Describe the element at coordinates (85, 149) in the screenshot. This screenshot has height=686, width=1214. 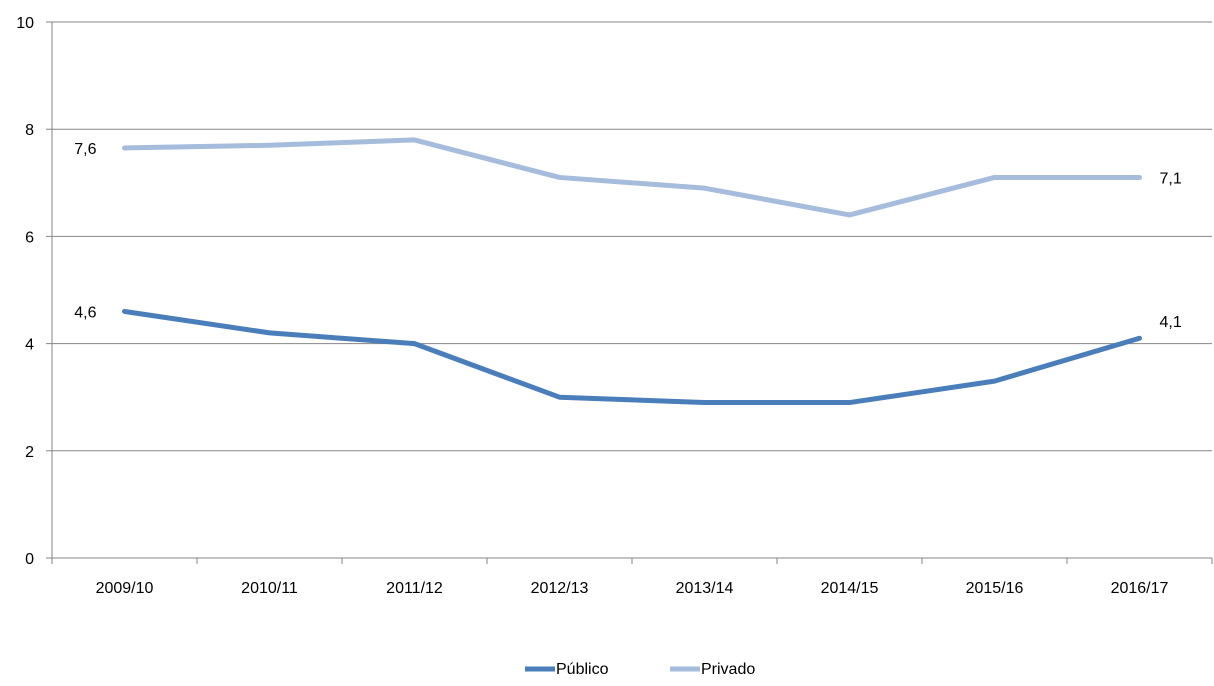
I see `data-label: 7,6` at that location.